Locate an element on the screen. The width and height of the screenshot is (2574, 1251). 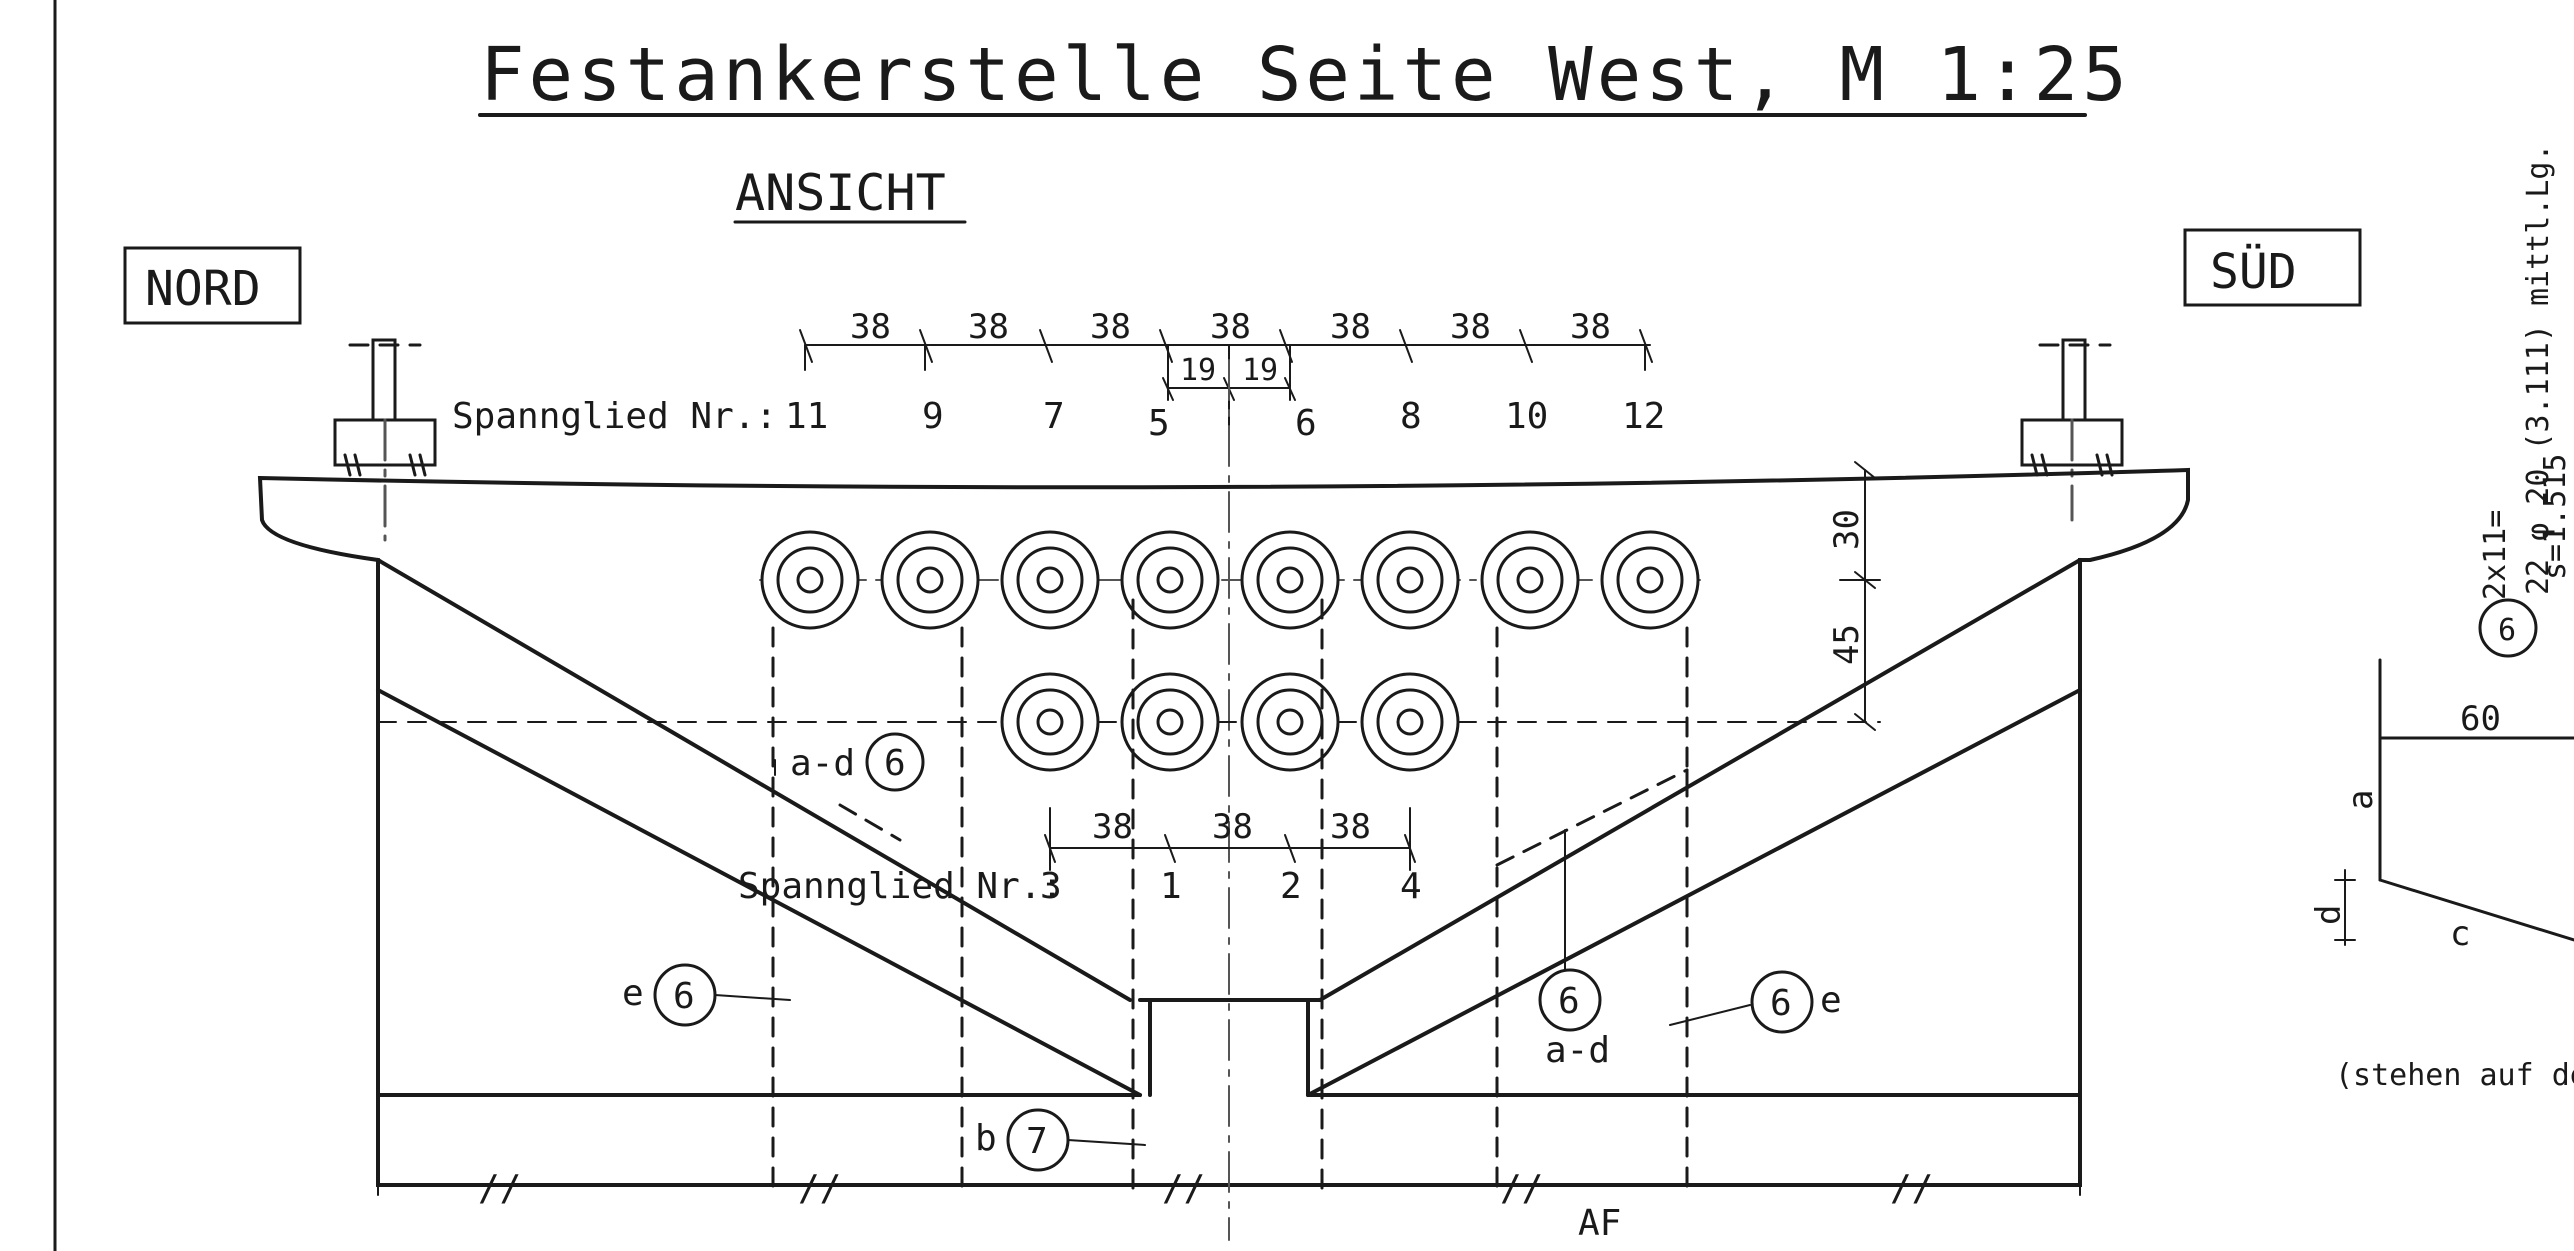
side-note-spacing: s=1.515 is located at coordinates (2555, 517).